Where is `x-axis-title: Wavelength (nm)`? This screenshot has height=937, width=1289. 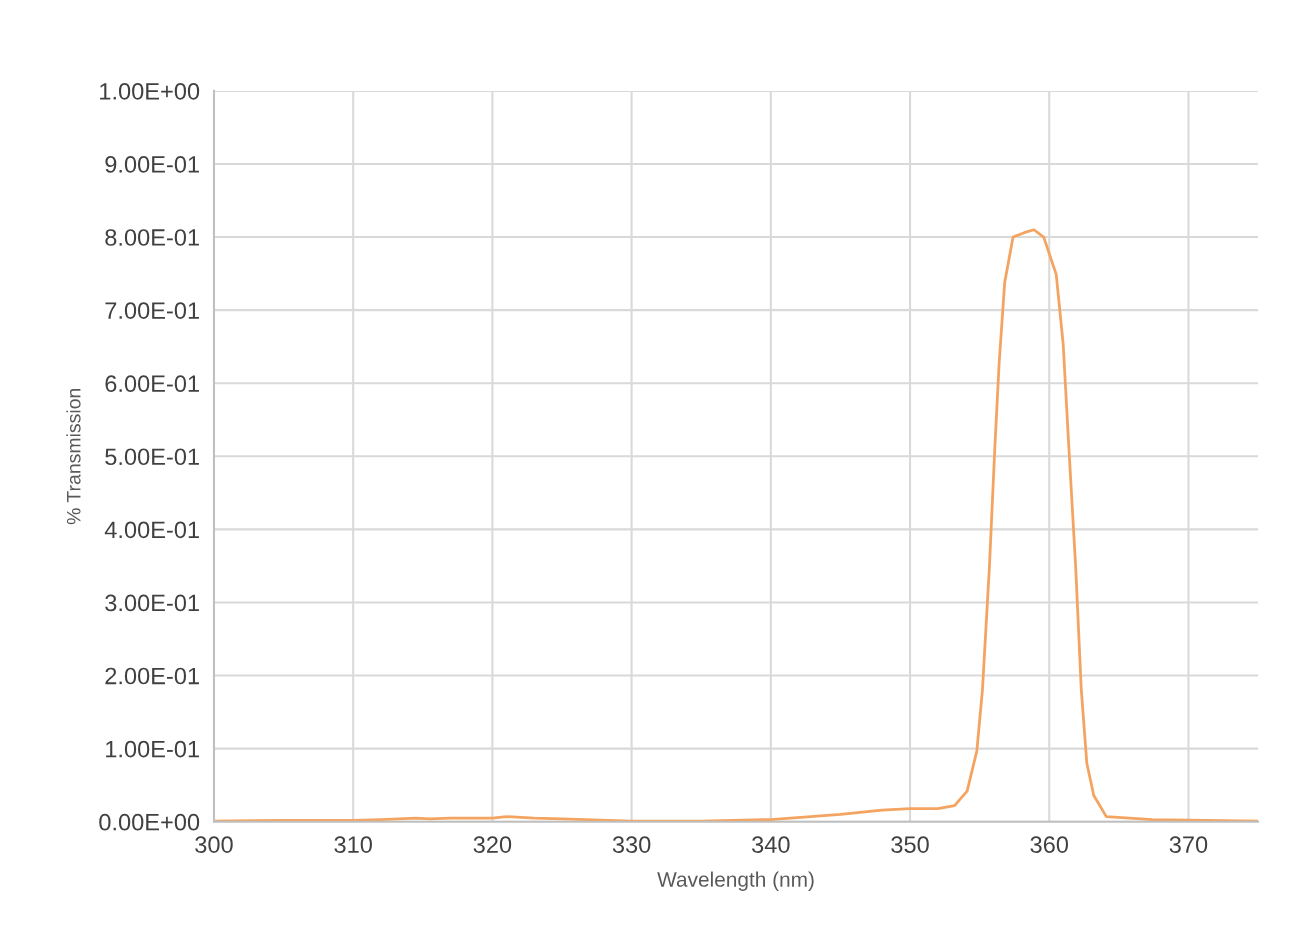
x-axis-title: Wavelength (nm) is located at coordinates (735, 881).